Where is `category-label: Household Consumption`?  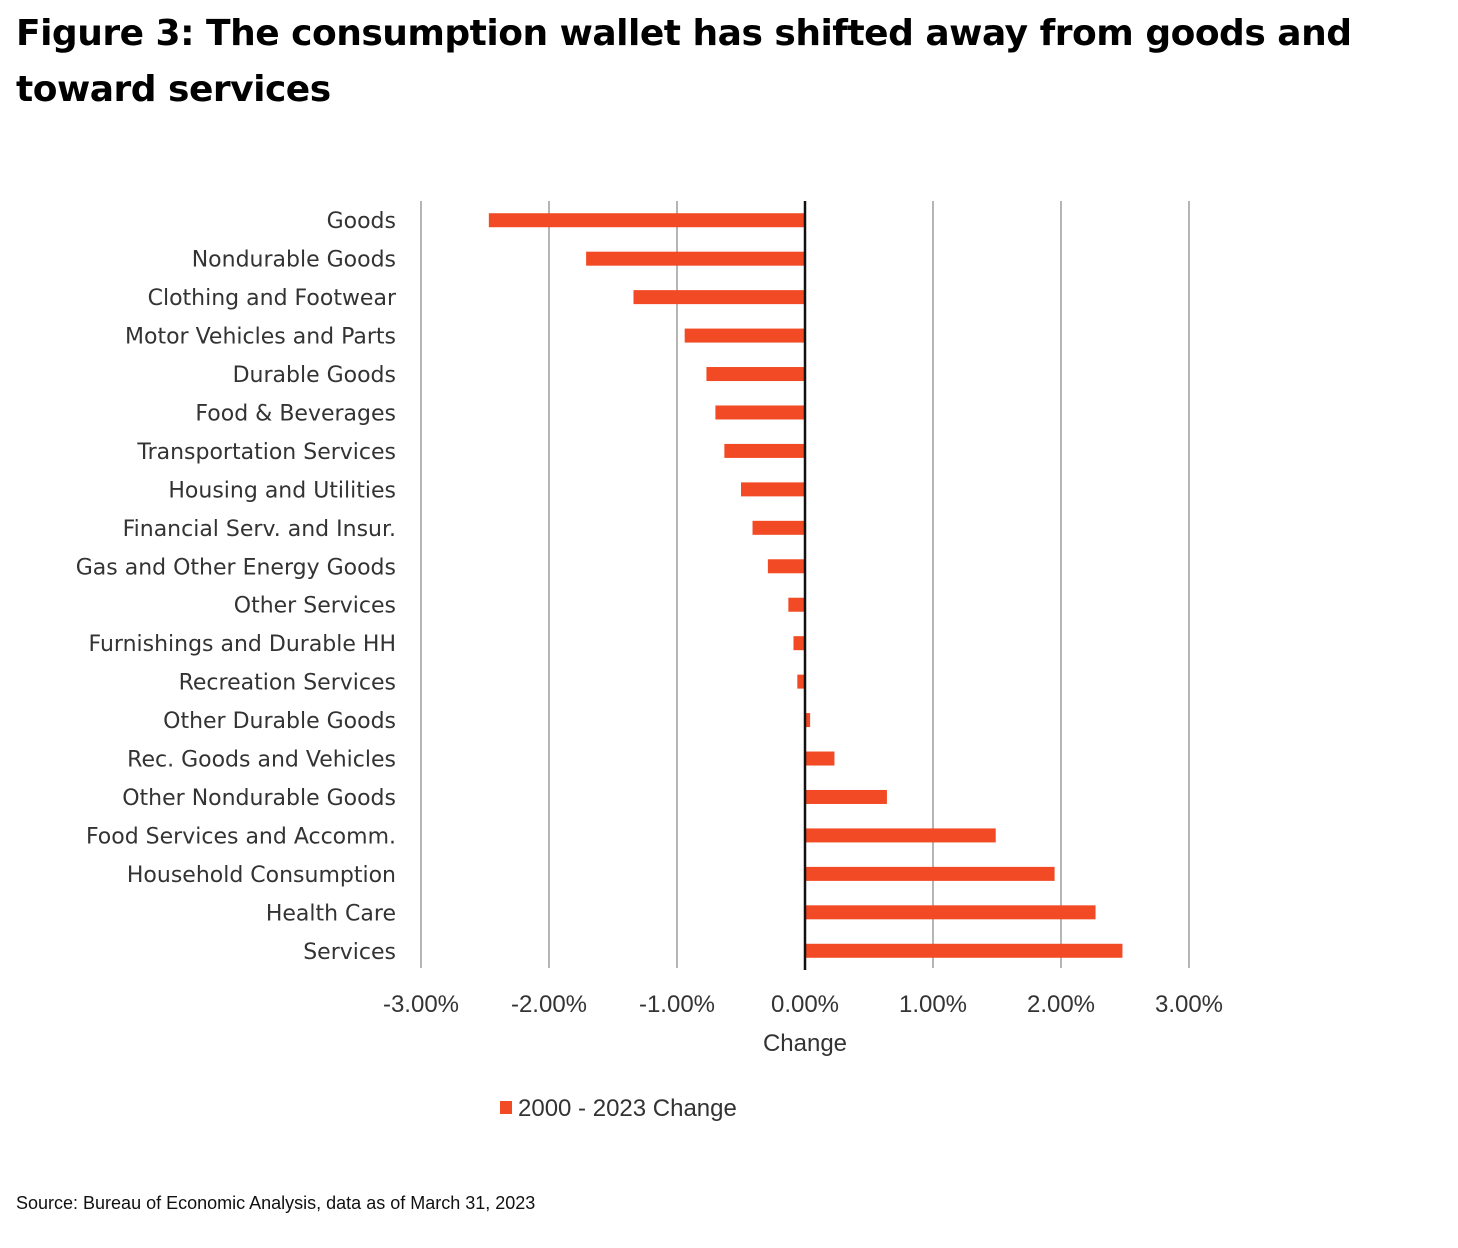 category-label: Household Consumption is located at coordinates (261, 875).